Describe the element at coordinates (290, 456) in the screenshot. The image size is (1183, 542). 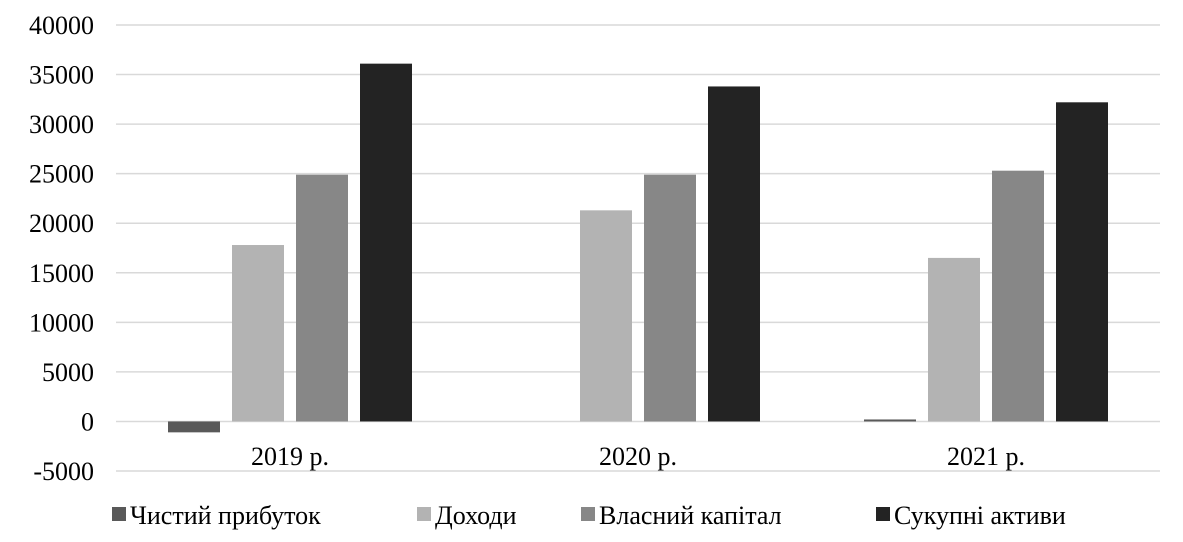
I see `x-category-label: 2019 р.` at that location.